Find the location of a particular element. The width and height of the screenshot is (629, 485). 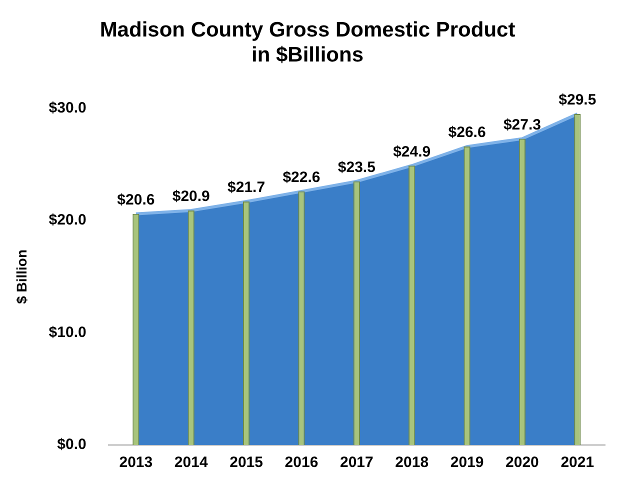

x-tick-label: 2016 is located at coordinates (301, 463).